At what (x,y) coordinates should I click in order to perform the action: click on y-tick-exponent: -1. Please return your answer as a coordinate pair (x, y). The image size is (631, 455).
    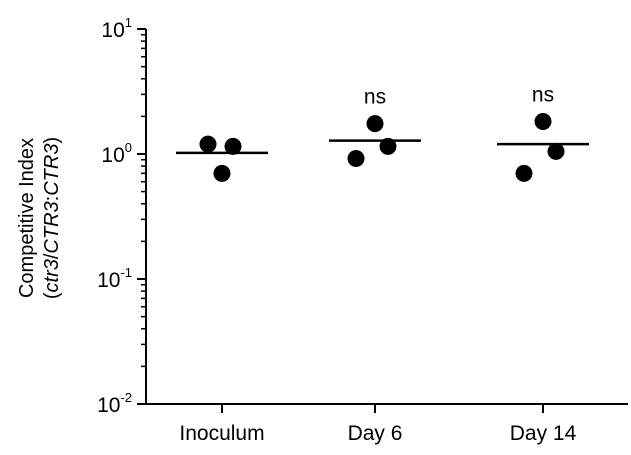
    Looking at the image, I should click on (126, 272).